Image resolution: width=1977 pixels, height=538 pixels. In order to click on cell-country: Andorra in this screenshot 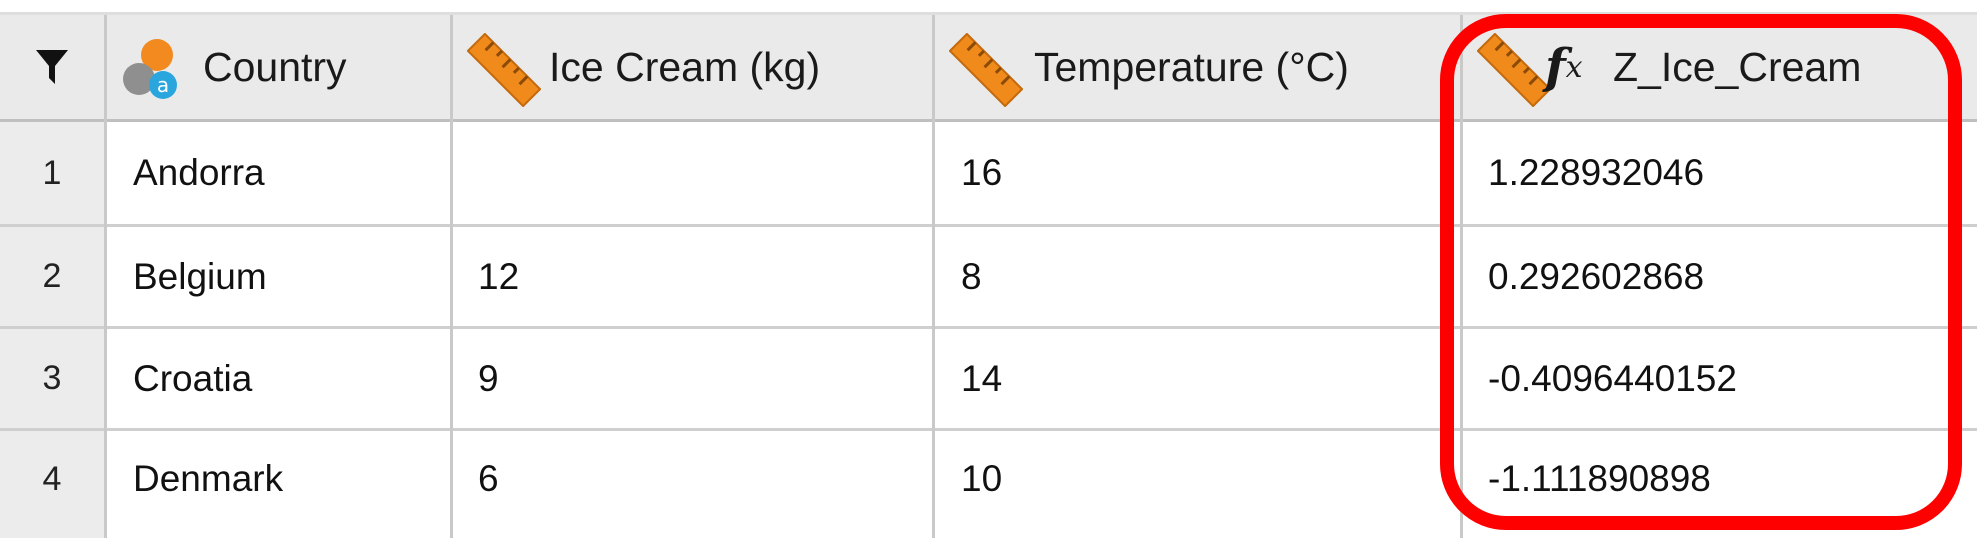, I will do `click(199, 172)`.